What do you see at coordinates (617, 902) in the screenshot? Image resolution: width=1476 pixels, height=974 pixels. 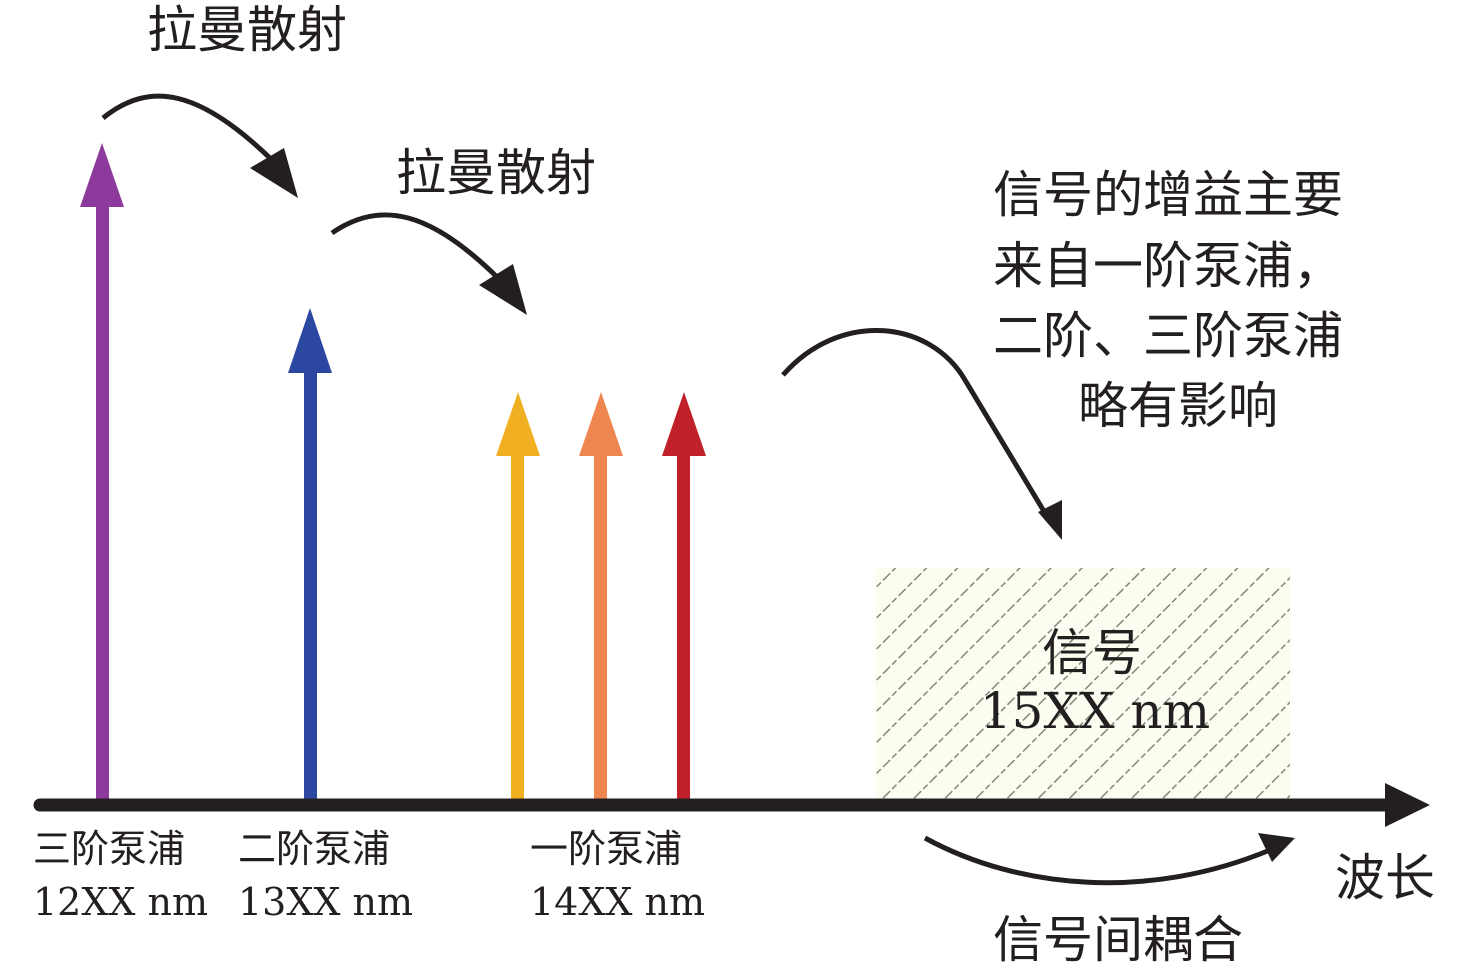 I see `pump-wavelength-first: 14XX nm` at bounding box center [617, 902].